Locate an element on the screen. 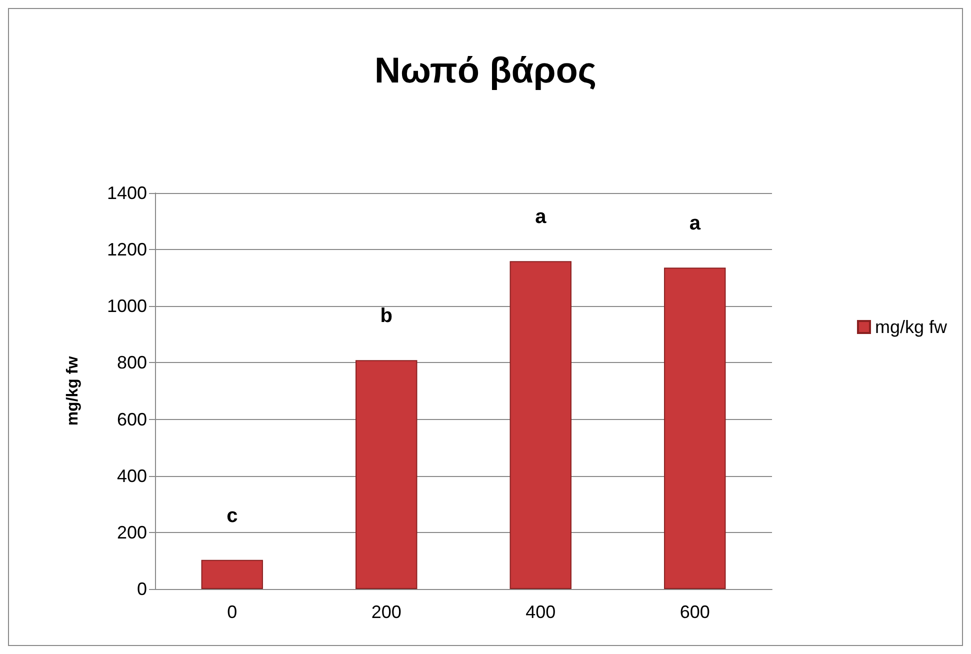 The image size is (971, 654). y-tick-label: 1400 is located at coordinates (126, 193).